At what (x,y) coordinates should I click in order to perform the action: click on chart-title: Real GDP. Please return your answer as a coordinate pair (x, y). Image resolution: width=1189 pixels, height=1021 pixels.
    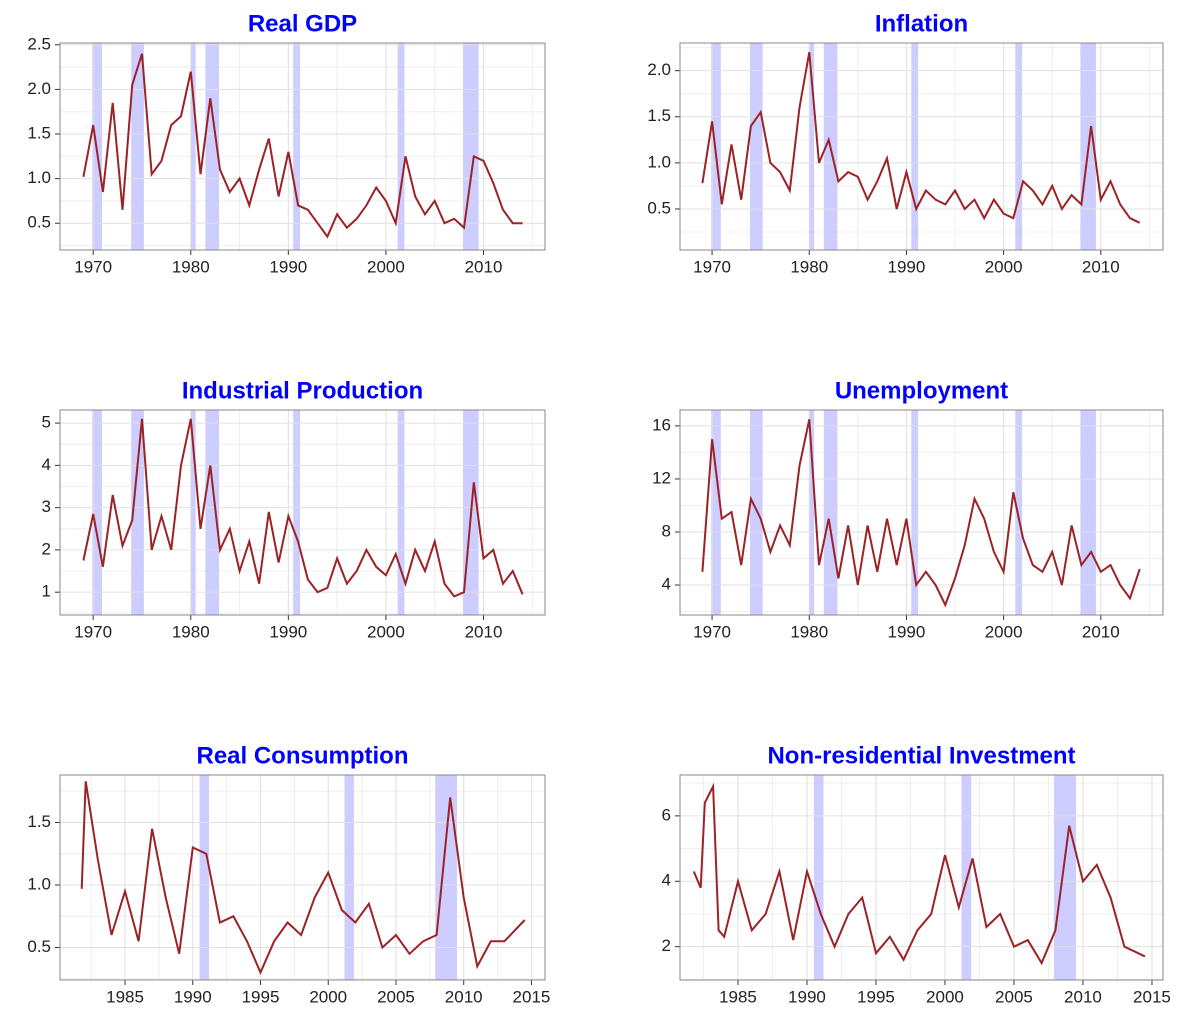
    Looking at the image, I should click on (302, 23).